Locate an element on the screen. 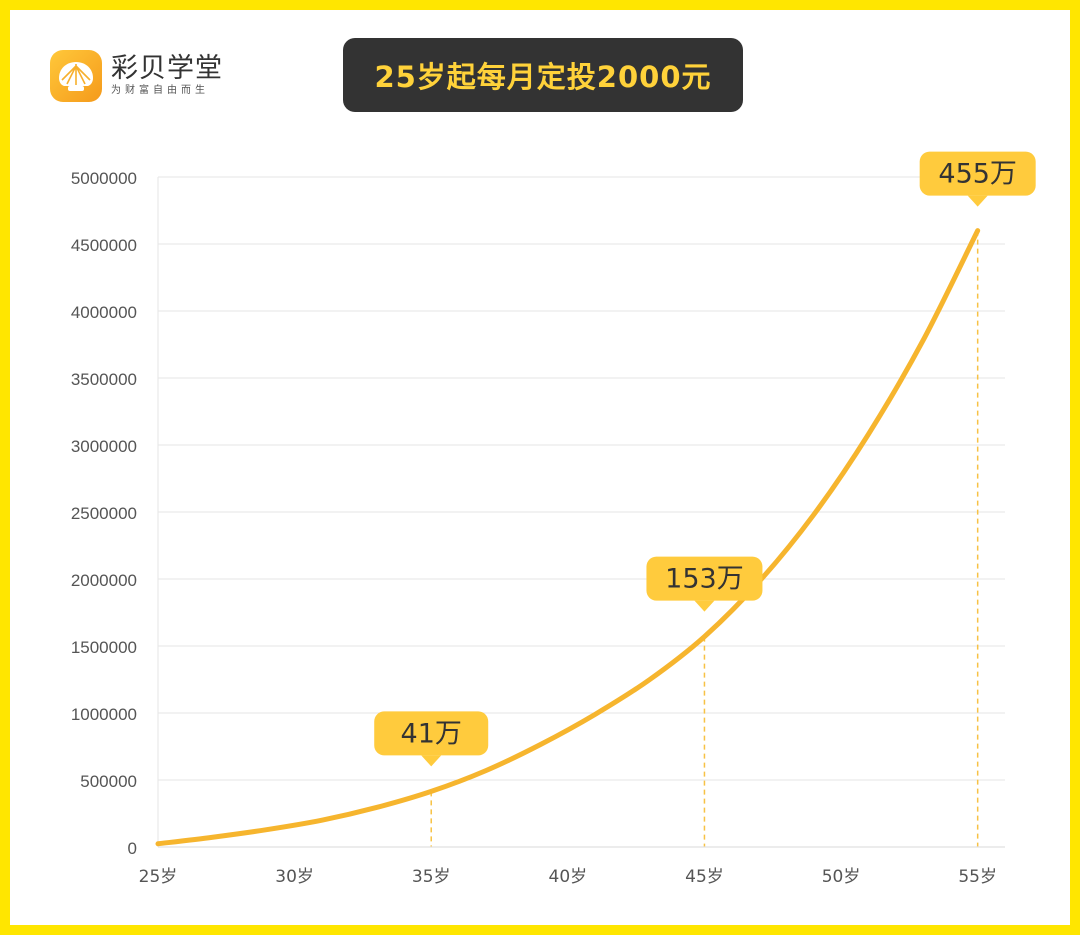  brand-name: 彩贝学堂 is located at coordinates (167, 68).